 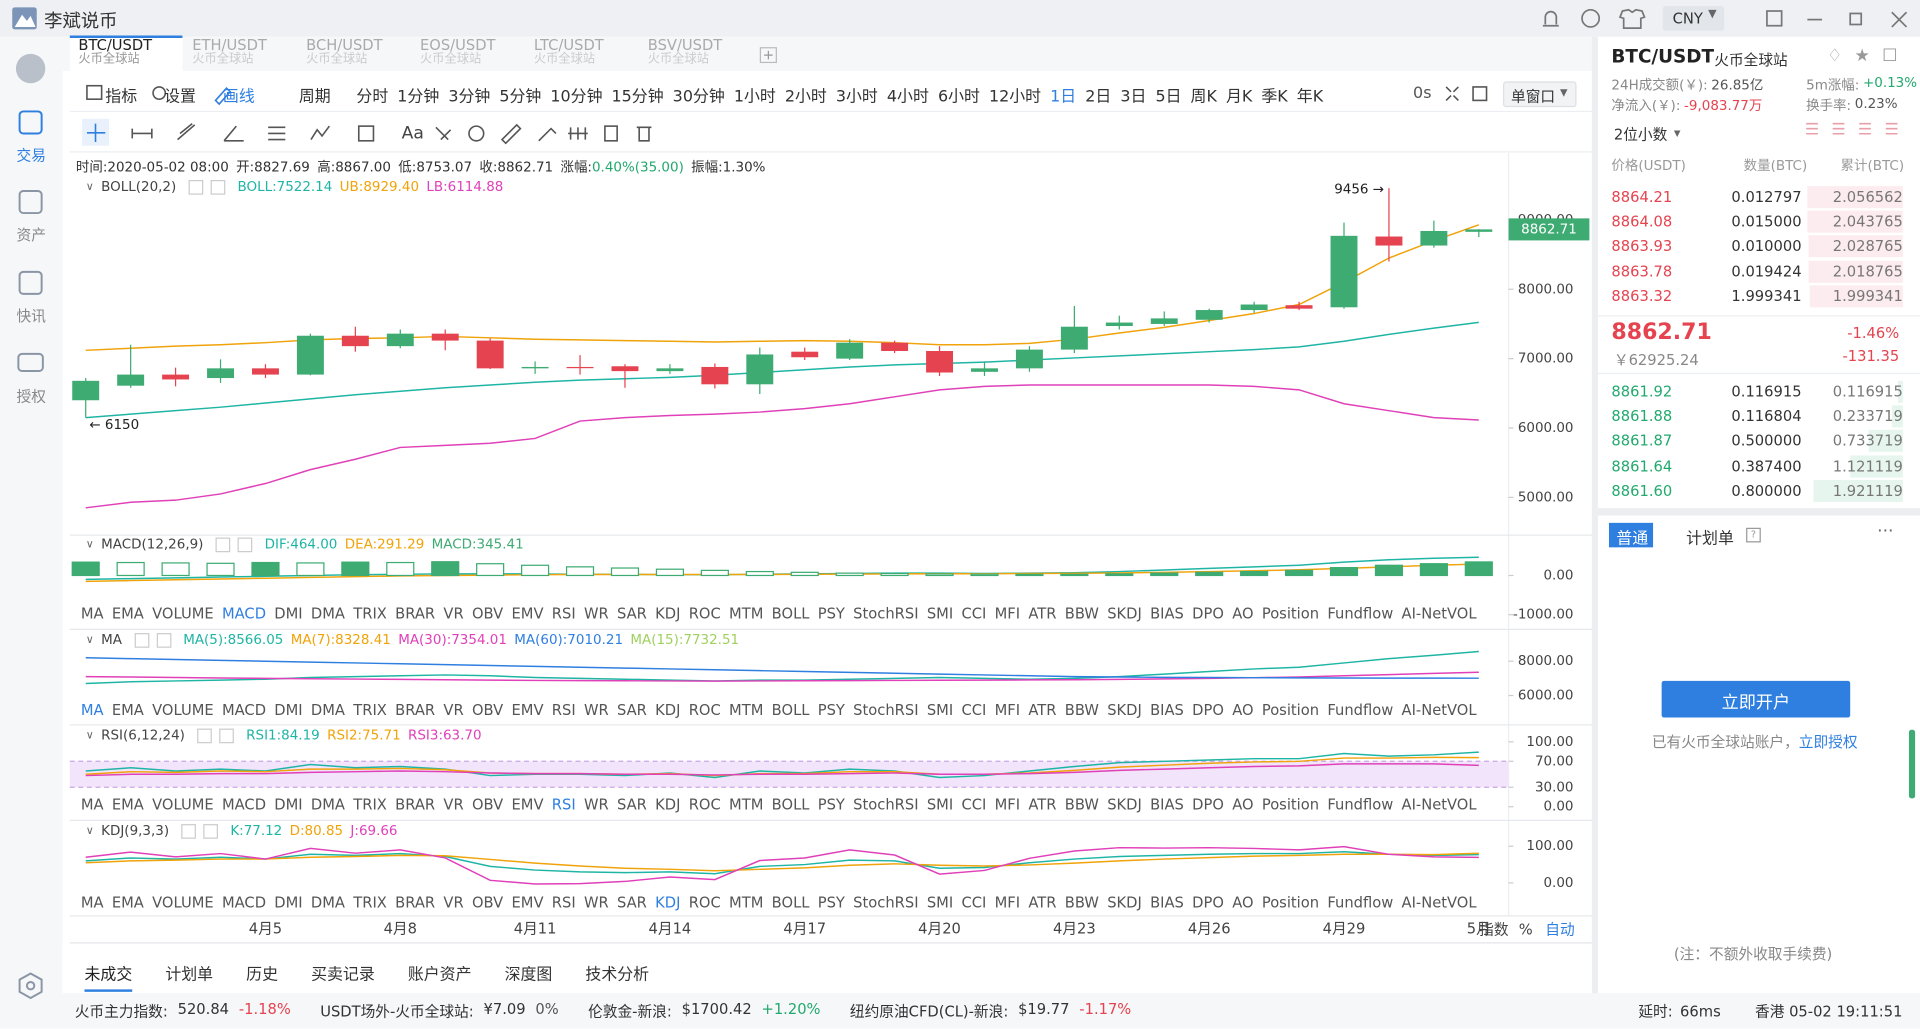 I want to click on toolbar-tool: 画线, so click(x=238, y=96).